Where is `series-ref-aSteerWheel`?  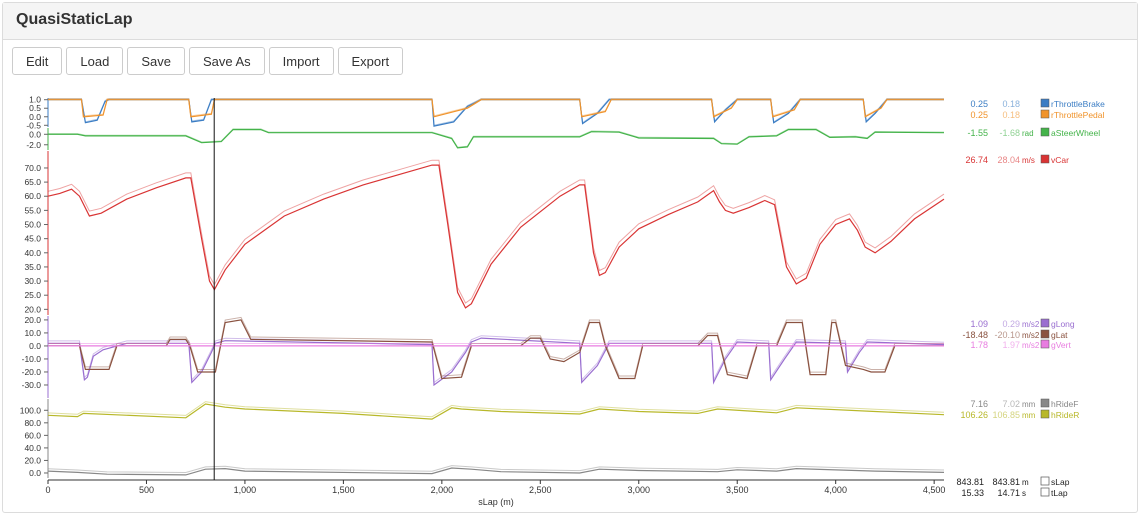 series-ref-aSteerWheel is located at coordinates (496, 138).